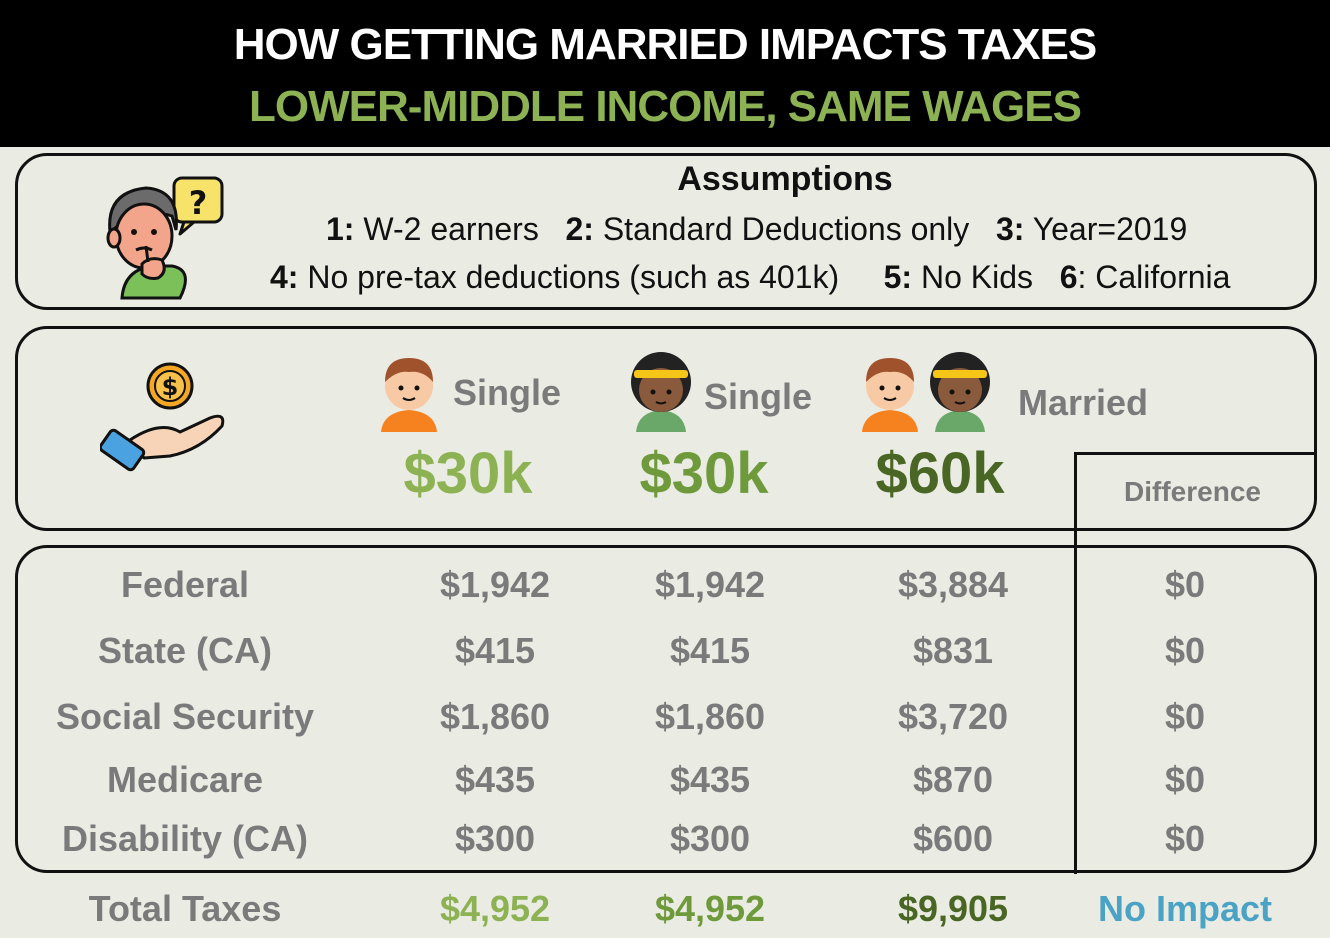 The height and width of the screenshot is (942, 1330). What do you see at coordinates (953, 908) in the screenshot?
I see `total-married: $9,905` at bounding box center [953, 908].